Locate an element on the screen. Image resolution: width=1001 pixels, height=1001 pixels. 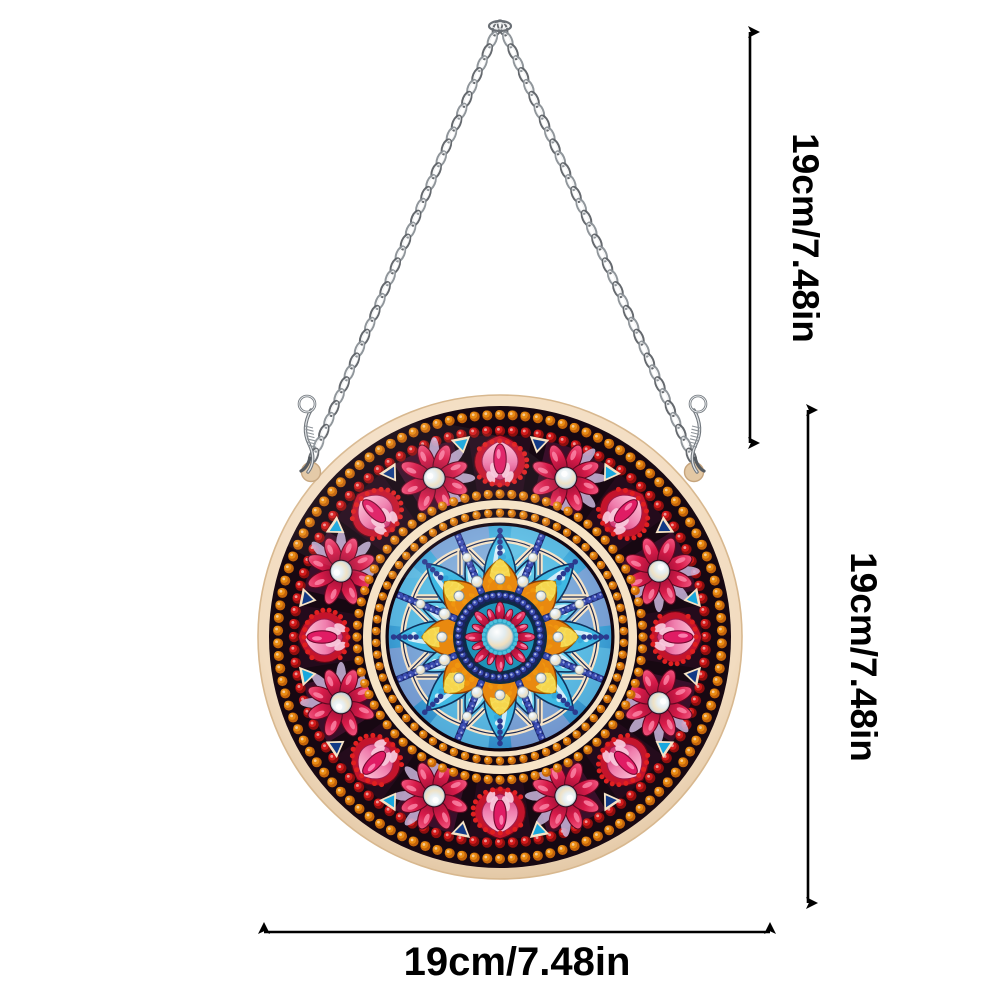
chain-hook-right is located at coordinates (698, 434).